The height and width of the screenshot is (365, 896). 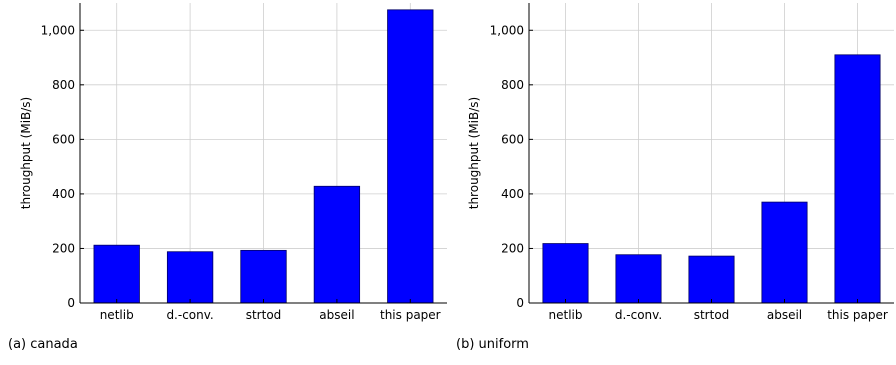 What do you see at coordinates (43, 344) in the screenshot?
I see `caption-canada: (a) canada` at bounding box center [43, 344].